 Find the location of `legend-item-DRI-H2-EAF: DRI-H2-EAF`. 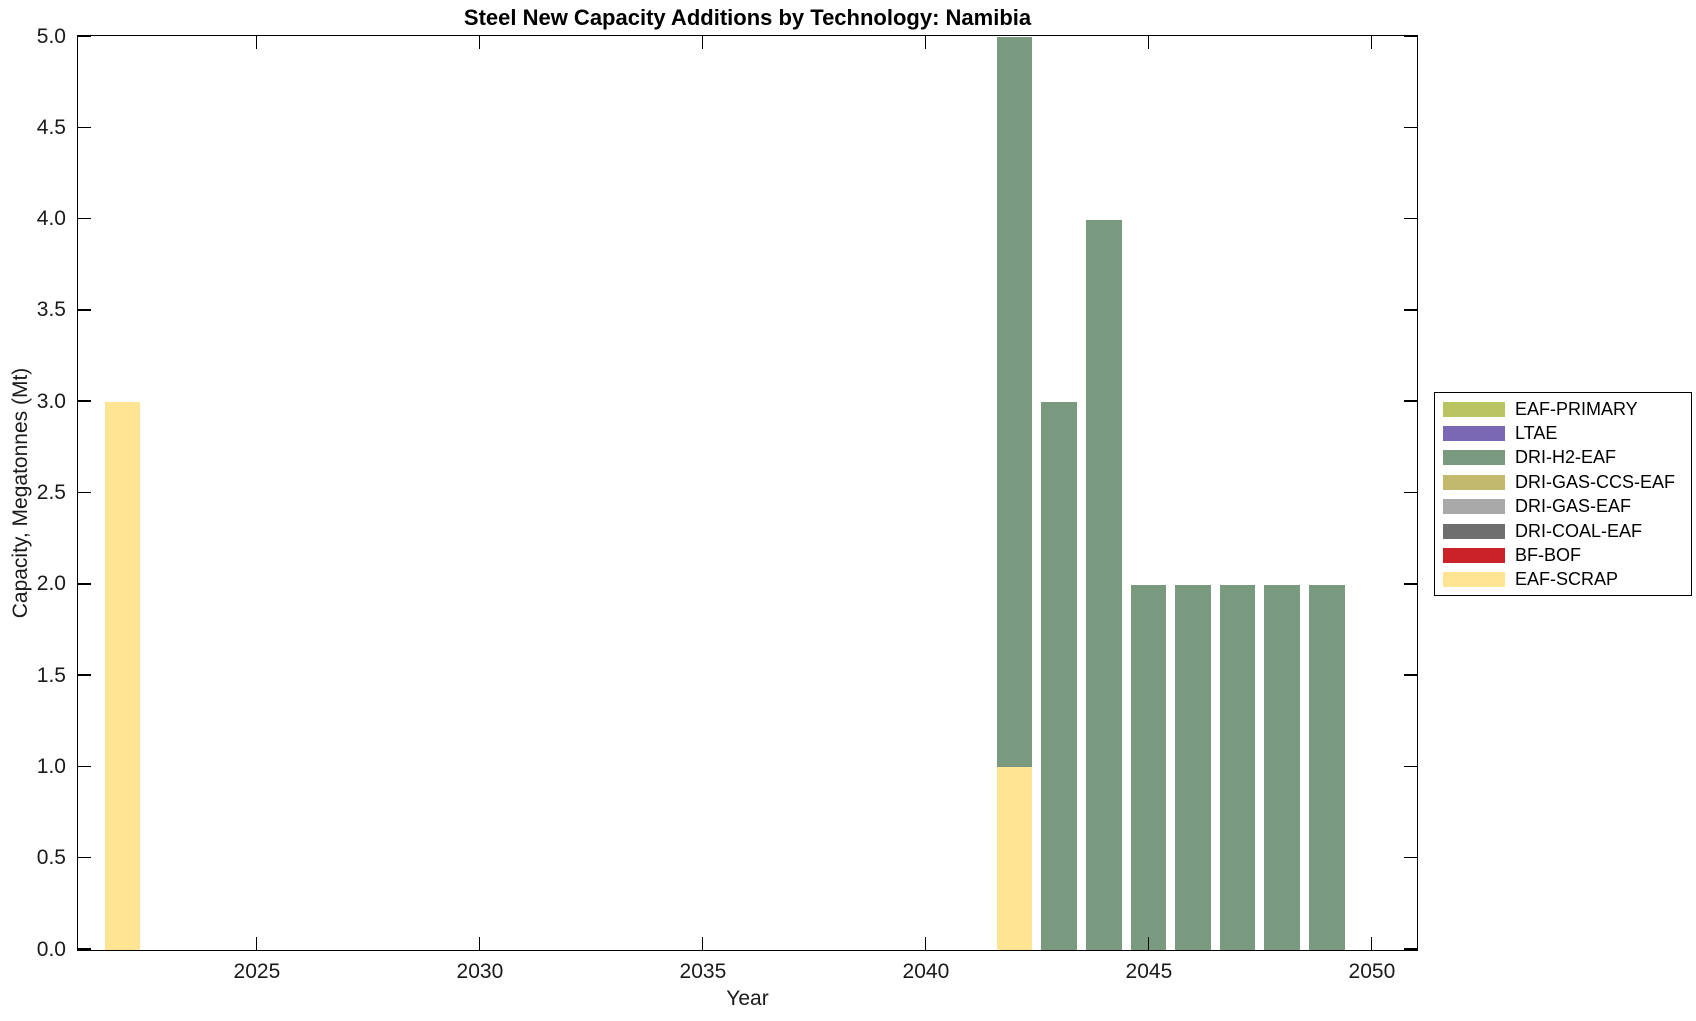

legend-item-DRI-H2-EAF: DRI-H2-EAF is located at coordinates (1563, 458).